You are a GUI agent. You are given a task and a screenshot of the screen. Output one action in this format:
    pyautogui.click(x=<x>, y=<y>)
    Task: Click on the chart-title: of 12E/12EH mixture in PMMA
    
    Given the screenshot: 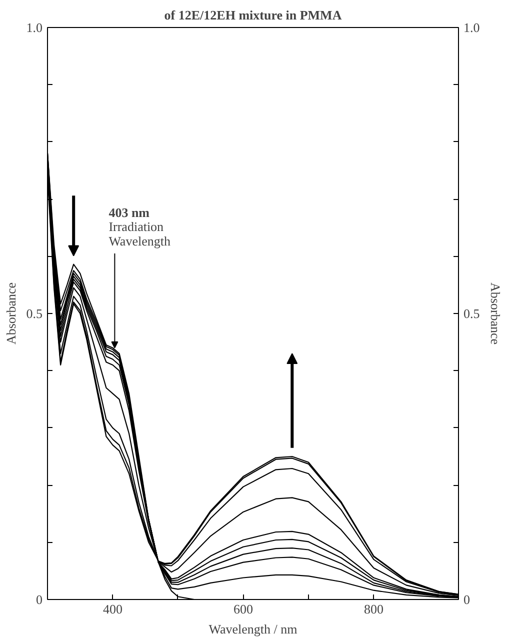 What is the action you would take?
    pyautogui.click(x=253, y=15)
    